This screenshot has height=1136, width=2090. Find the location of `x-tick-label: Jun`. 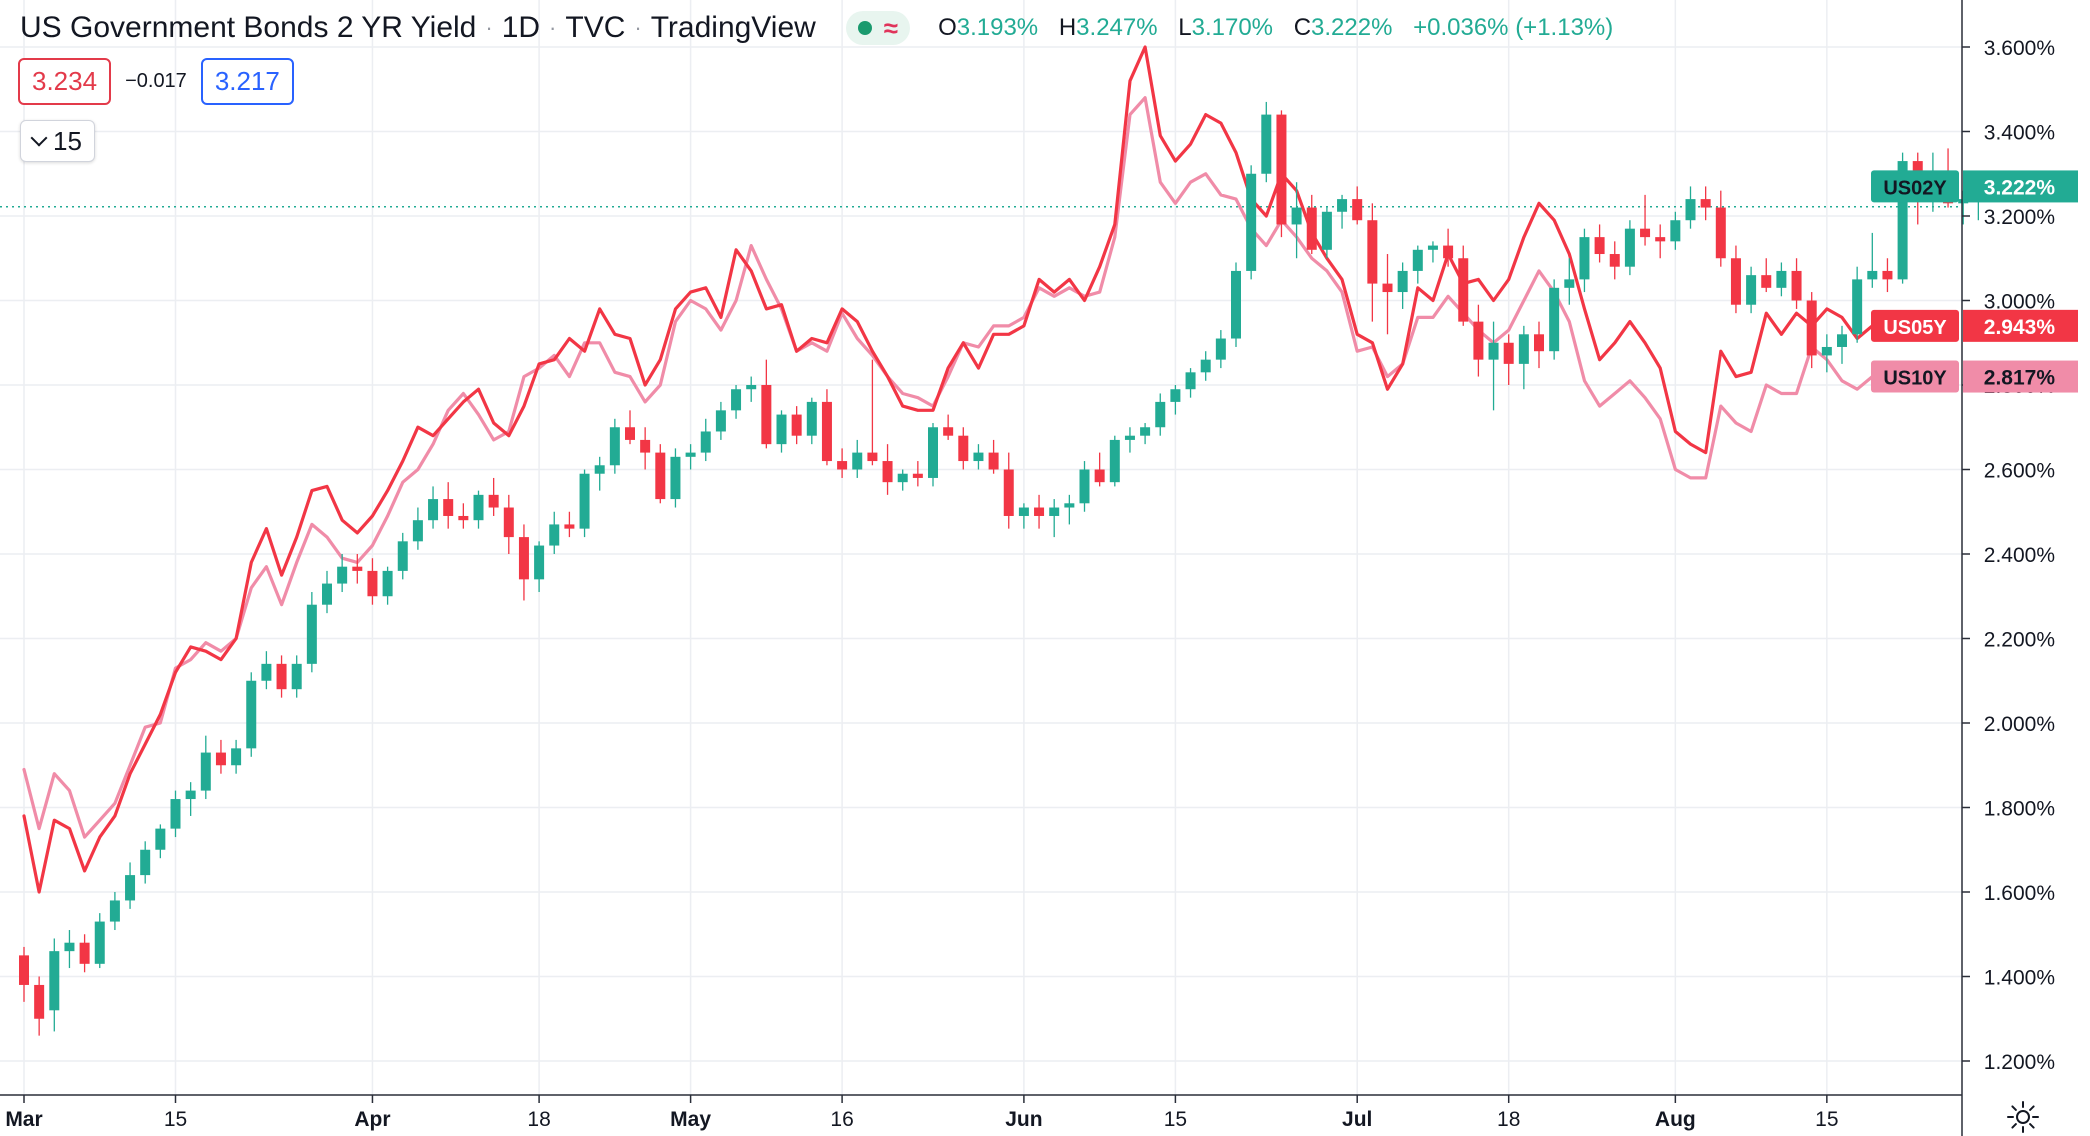

x-tick-label: Jun is located at coordinates (1023, 1119).